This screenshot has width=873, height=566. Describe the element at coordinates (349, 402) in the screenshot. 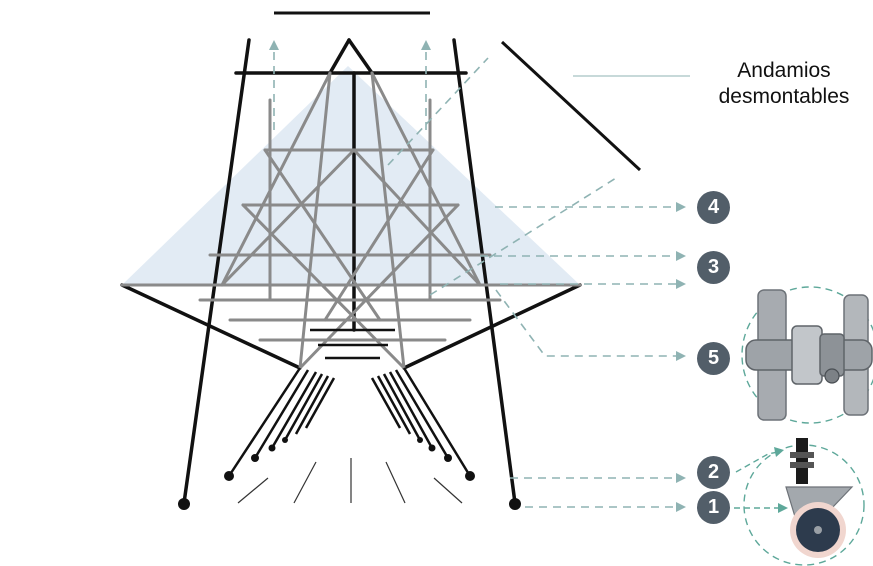

I see `perspective-legs` at that location.